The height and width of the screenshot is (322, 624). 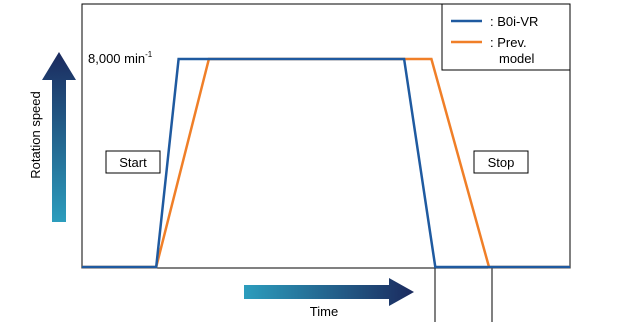 I want to click on start-label: Start, so click(x=133, y=162).